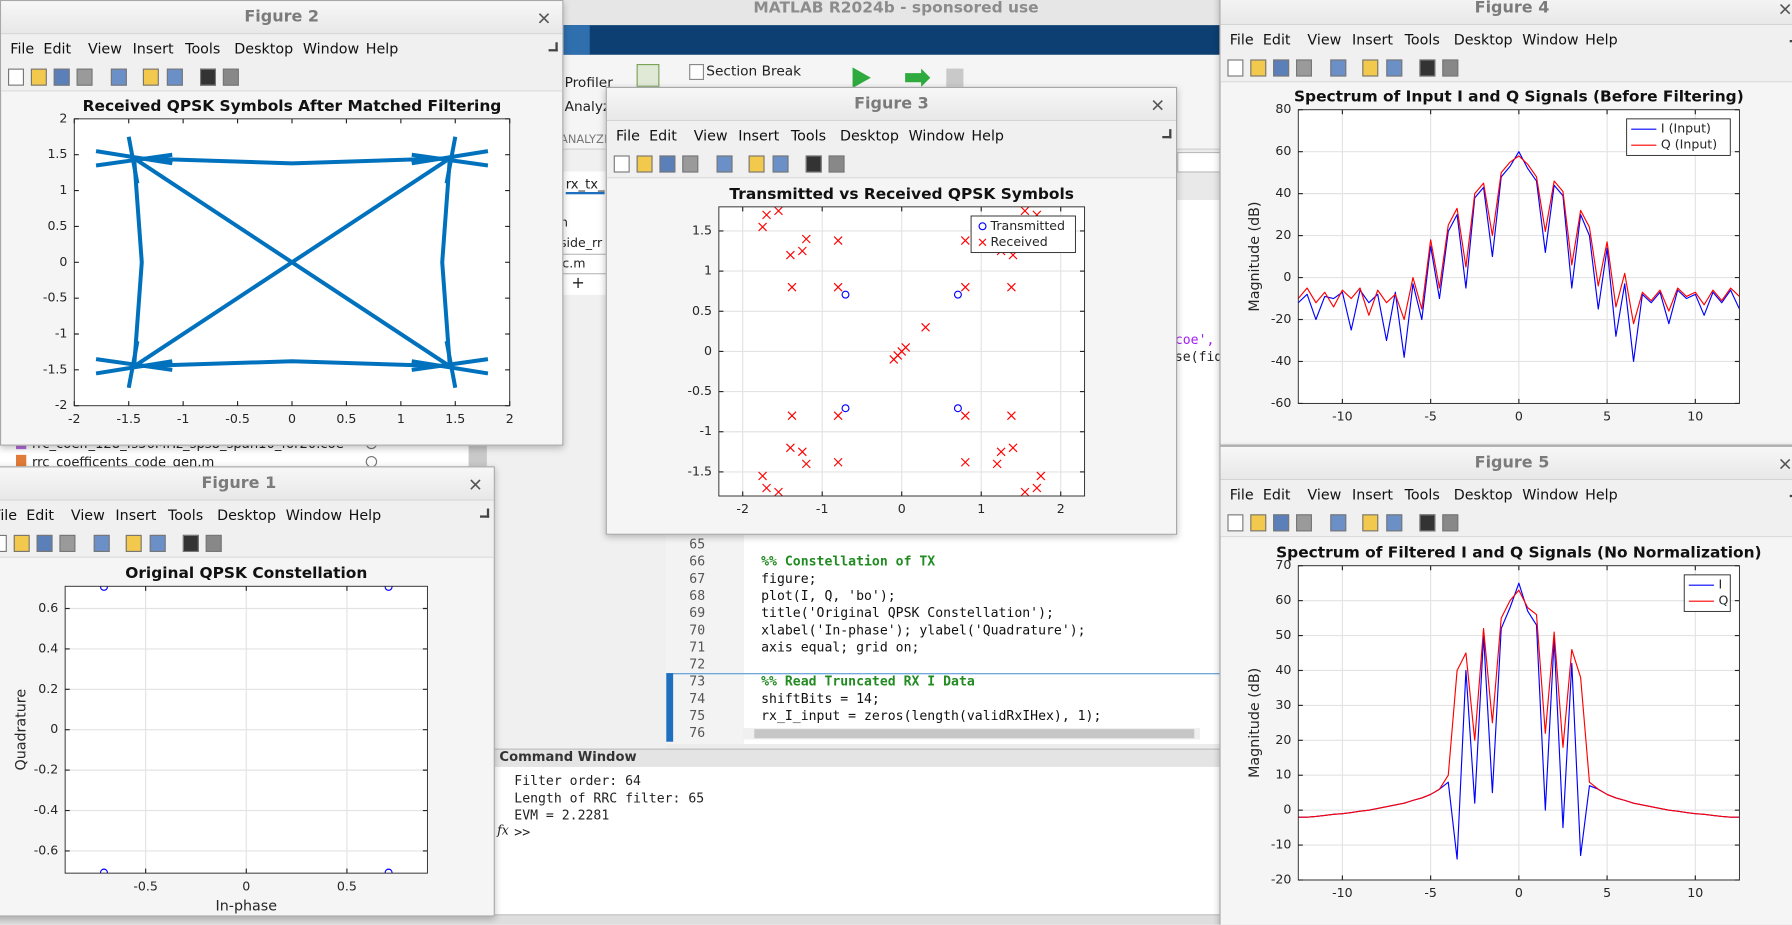  Describe the element at coordinates (857, 840) in the screenshot. I see `command-window` at that location.